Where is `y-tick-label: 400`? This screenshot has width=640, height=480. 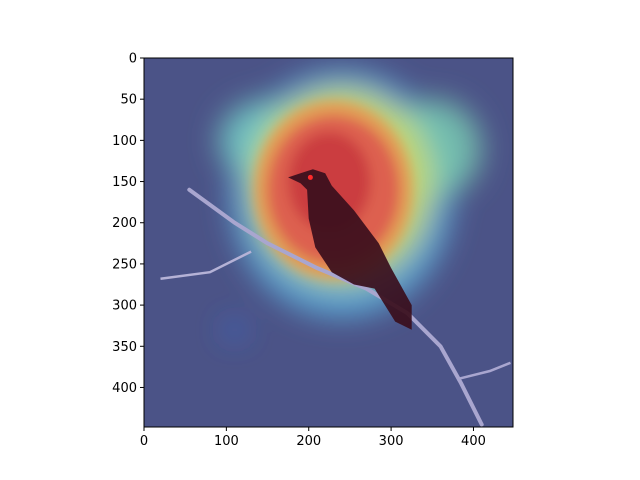 y-tick-label: 400 is located at coordinates (124, 388).